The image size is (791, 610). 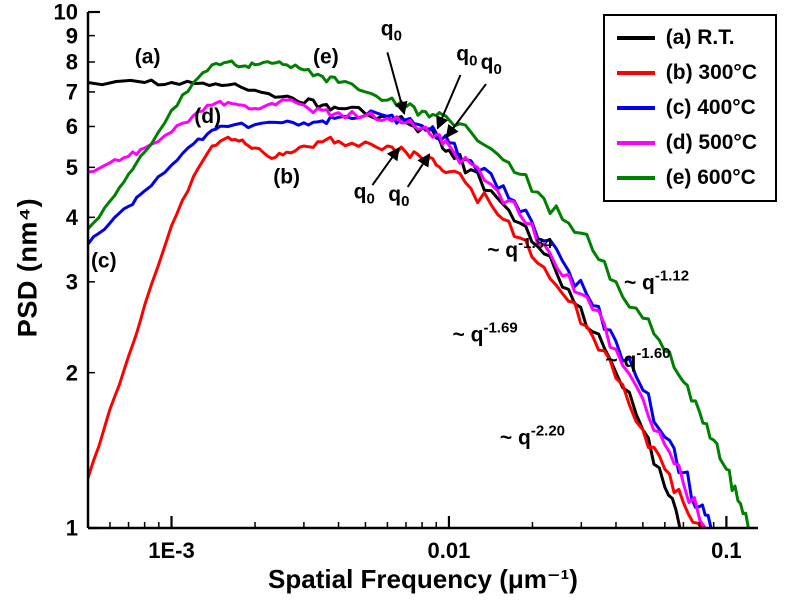 I want to click on q0-annotation-5: q0, so click(x=398, y=196).